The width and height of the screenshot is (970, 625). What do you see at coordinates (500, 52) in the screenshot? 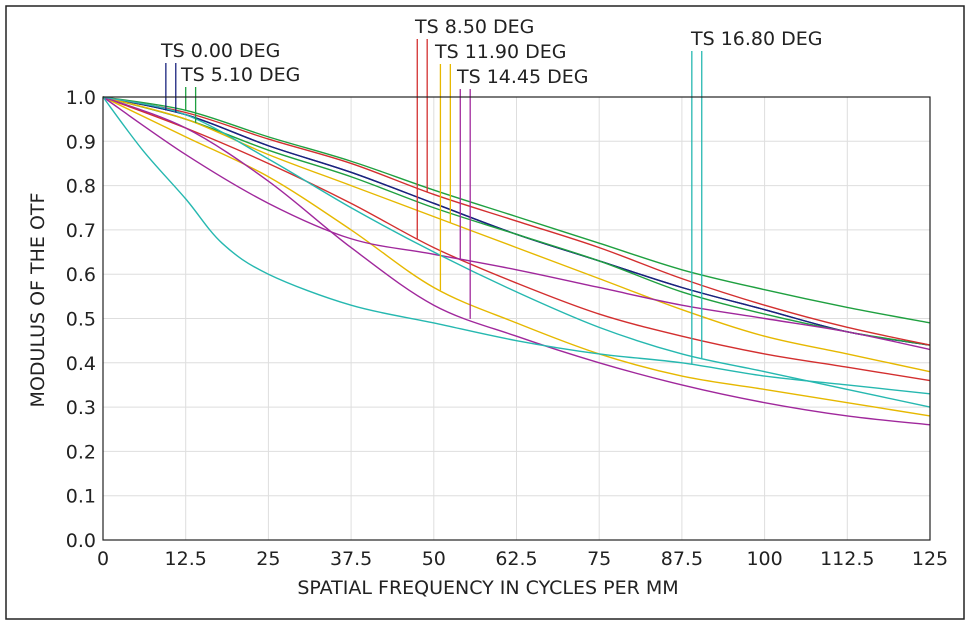
I see `label-ts-11-90-deg: TS 11.90 DEG` at bounding box center [500, 52].